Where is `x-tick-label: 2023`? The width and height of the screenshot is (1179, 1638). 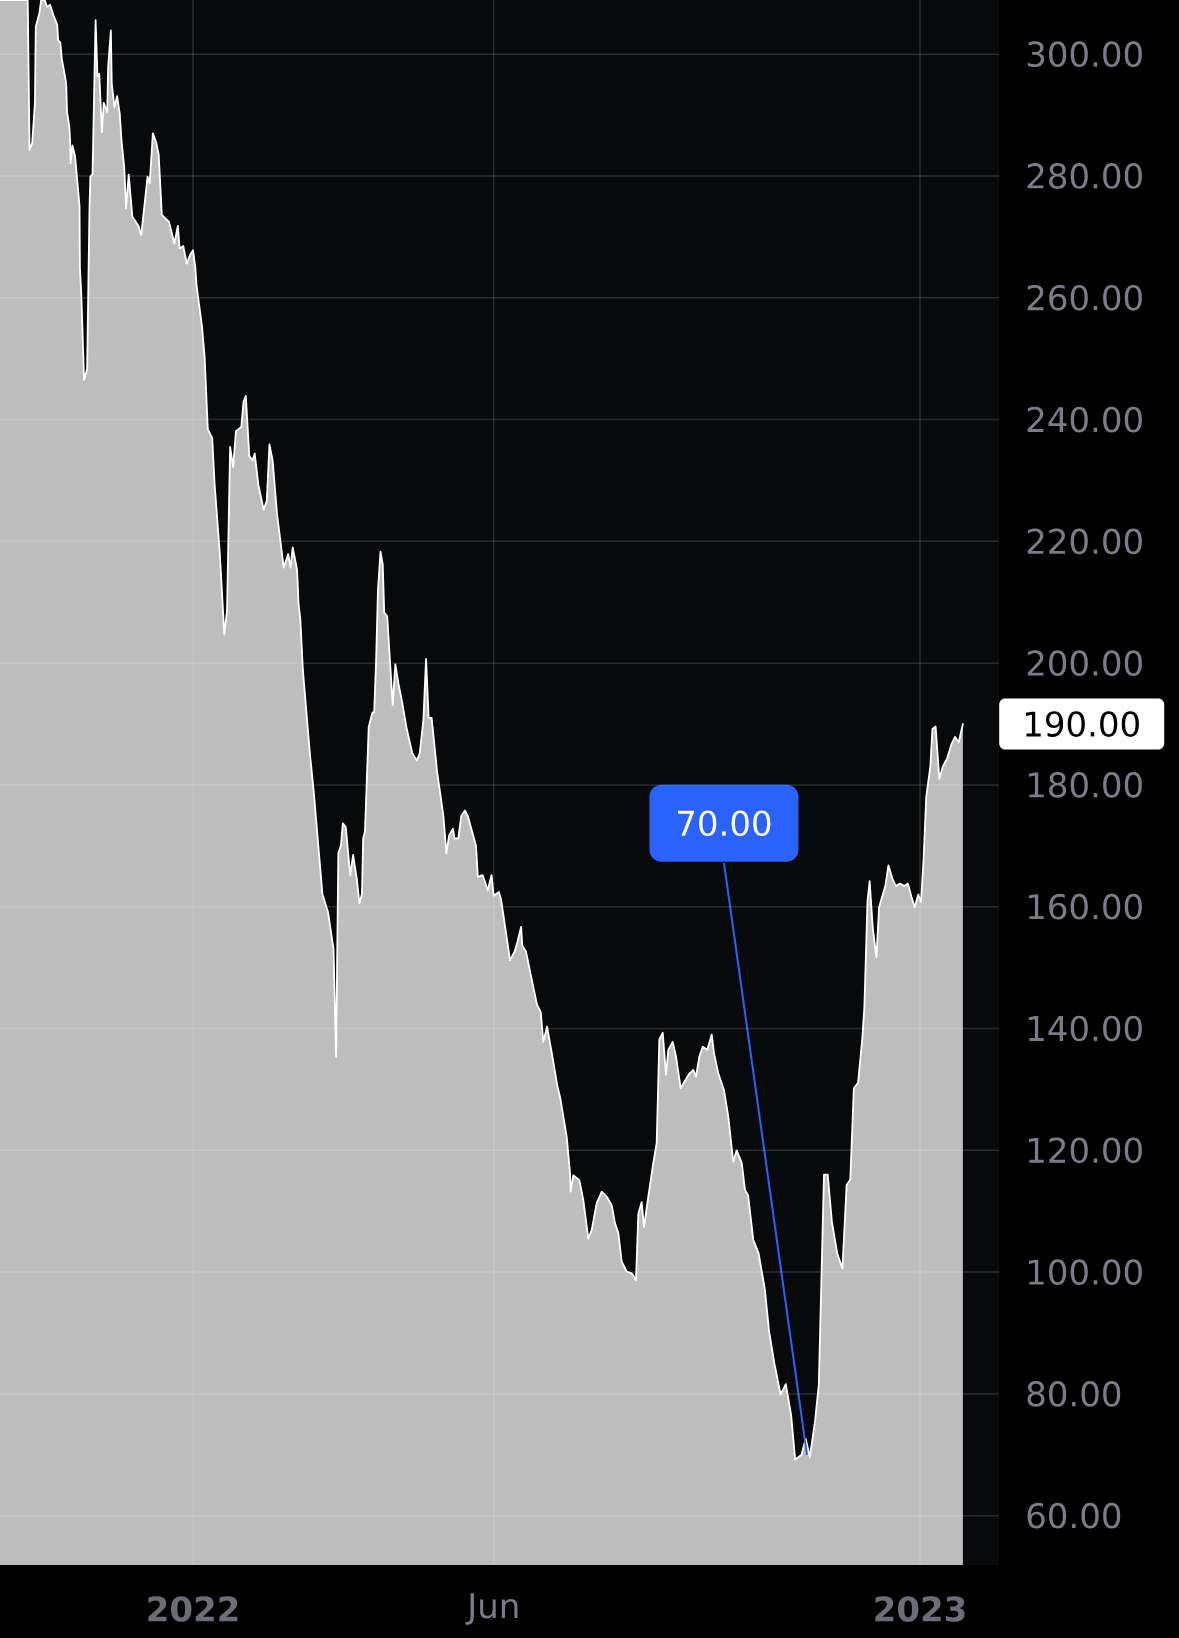 x-tick-label: 2023 is located at coordinates (920, 1609).